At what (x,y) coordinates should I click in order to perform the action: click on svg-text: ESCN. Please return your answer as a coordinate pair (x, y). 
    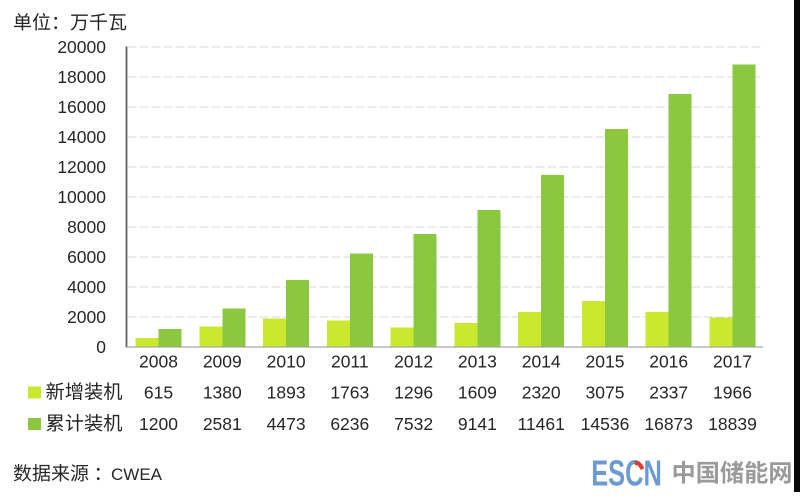
    Looking at the image, I should click on (626, 472).